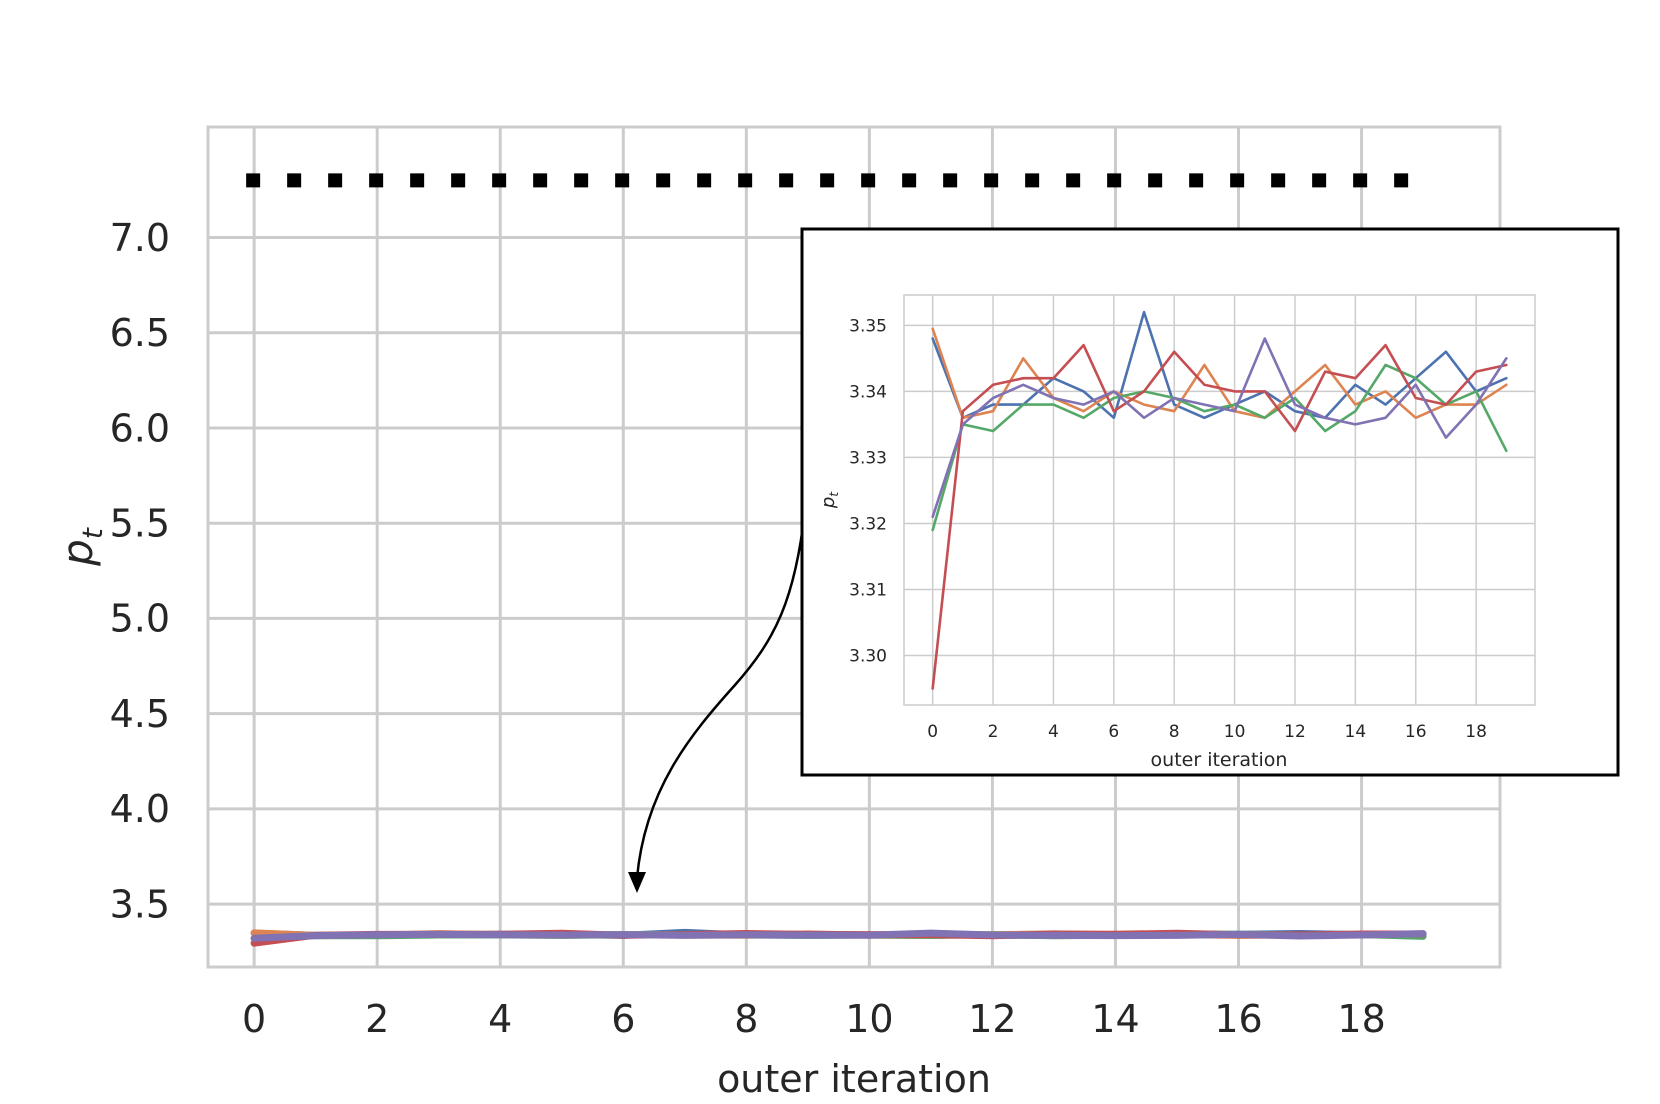 The height and width of the screenshot is (1104, 1660). I want to click on main-x-tick-label: 10, so click(869, 1019).